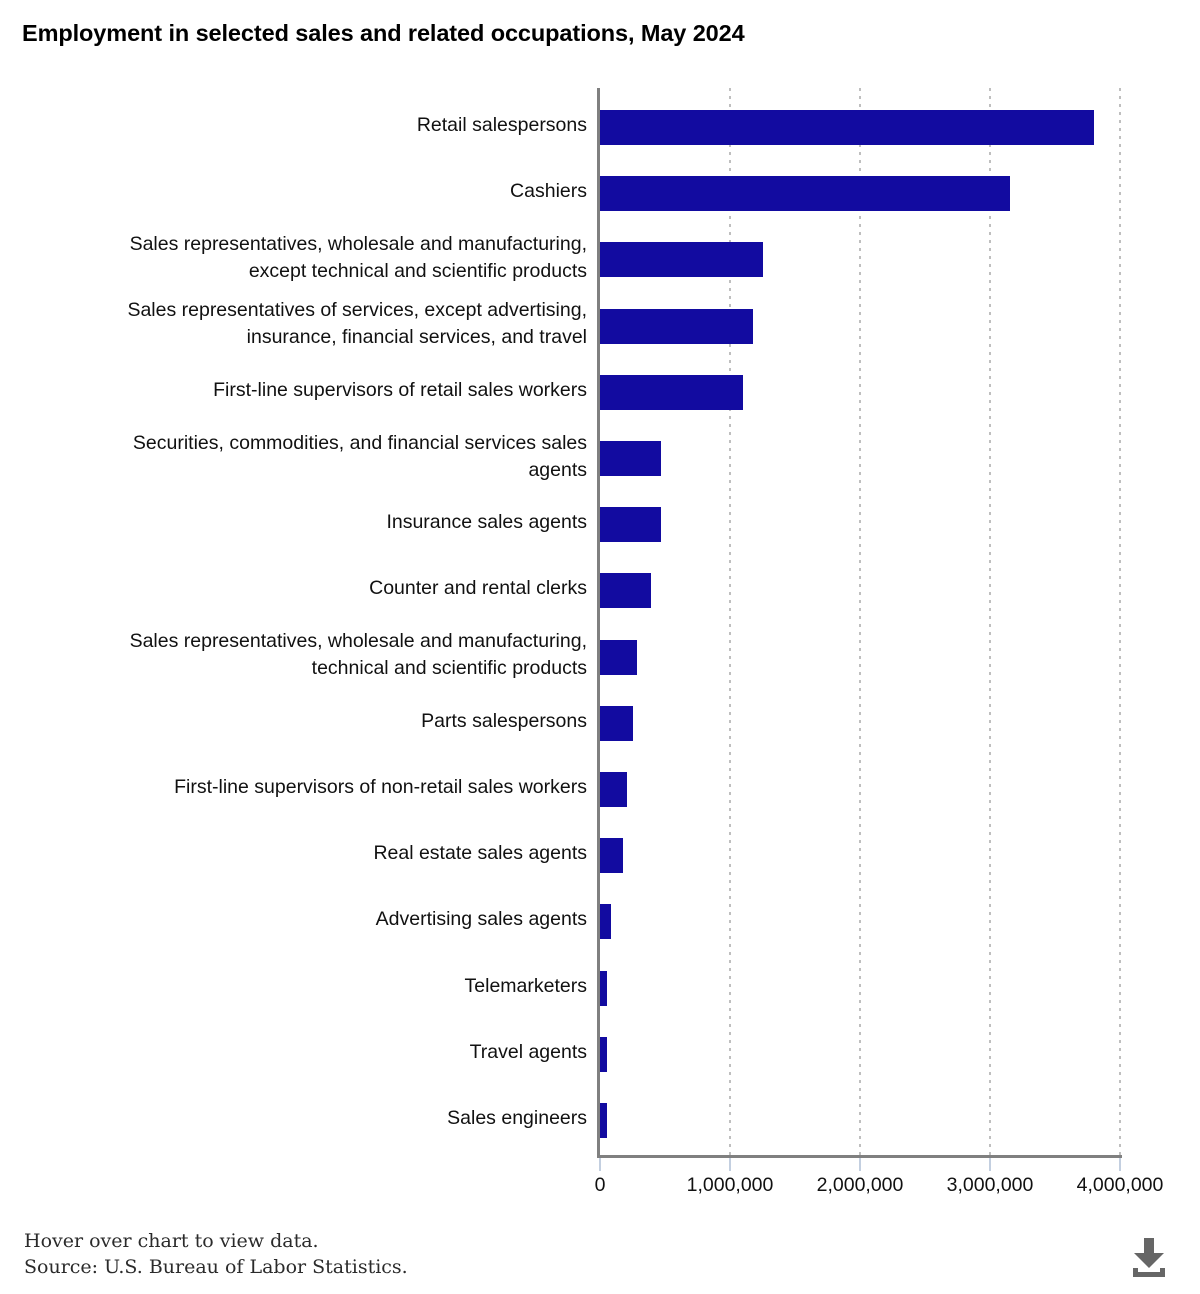 This screenshot has height=1294, width=1200. Describe the element at coordinates (171, 1241) in the screenshot. I see `hover-note: Hover over chart to view data.` at that location.